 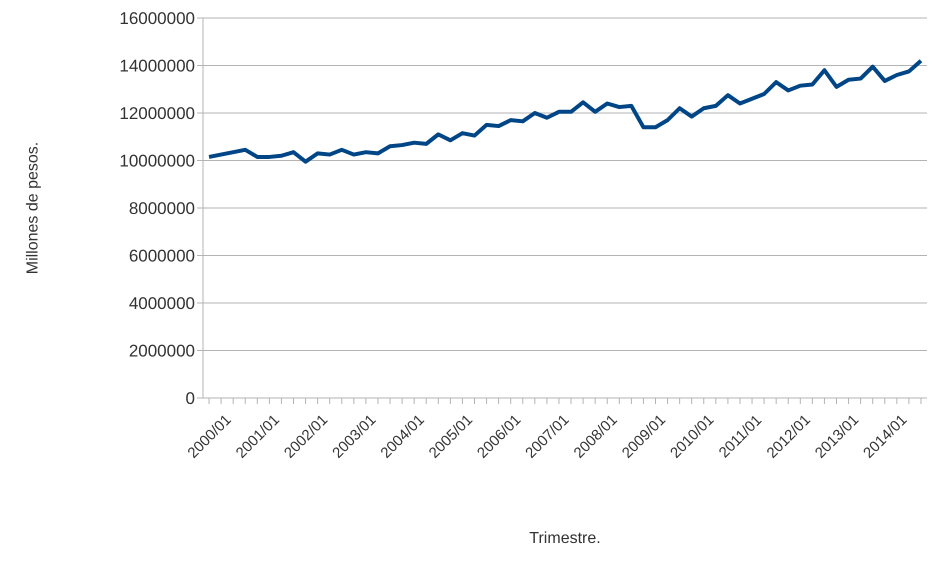 What do you see at coordinates (161, 256) in the screenshot?
I see `y-tick-label: 6000000` at bounding box center [161, 256].